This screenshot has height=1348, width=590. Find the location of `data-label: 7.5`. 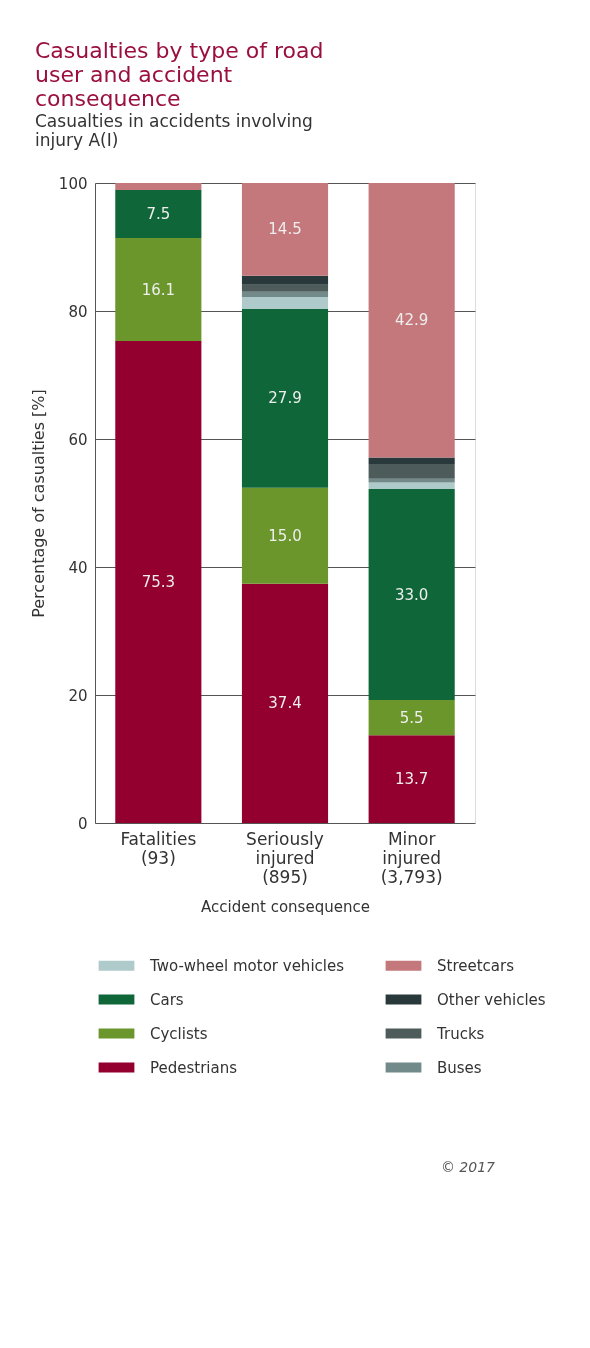

data-label: 7.5 is located at coordinates (158, 214).